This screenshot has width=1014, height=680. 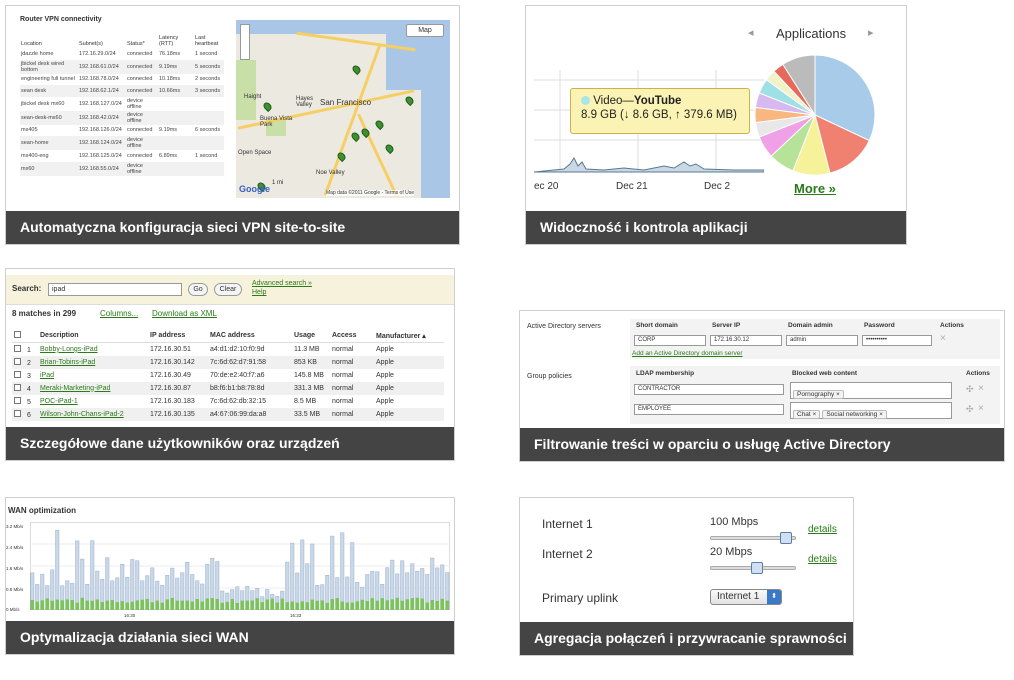 What do you see at coordinates (282, 283) in the screenshot?
I see `advanced-search-link: Advanced search »` at bounding box center [282, 283].